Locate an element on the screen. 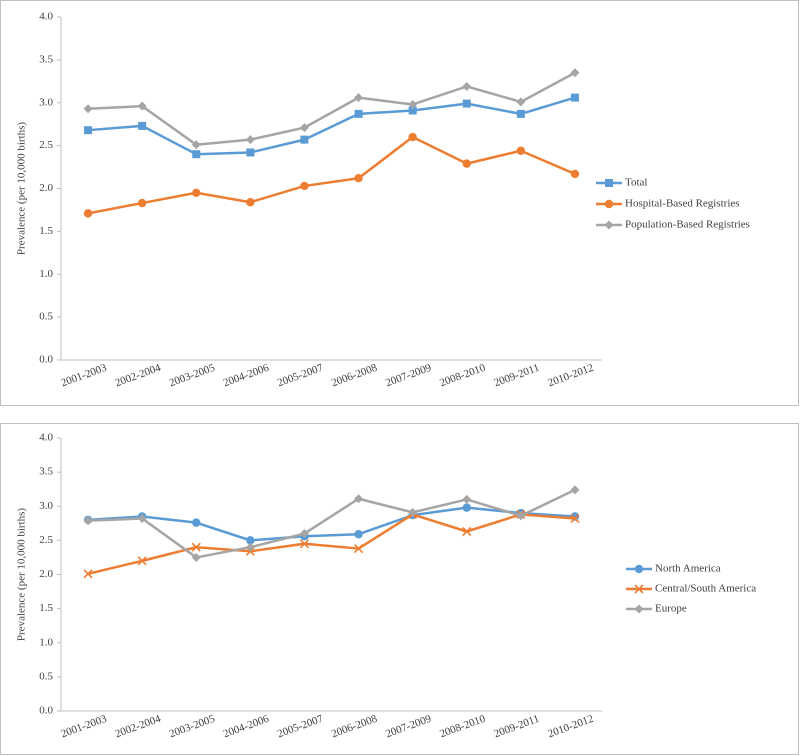 The width and height of the screenshot is (800, 756). legend-label: Total is located at coordinates (636, 183).